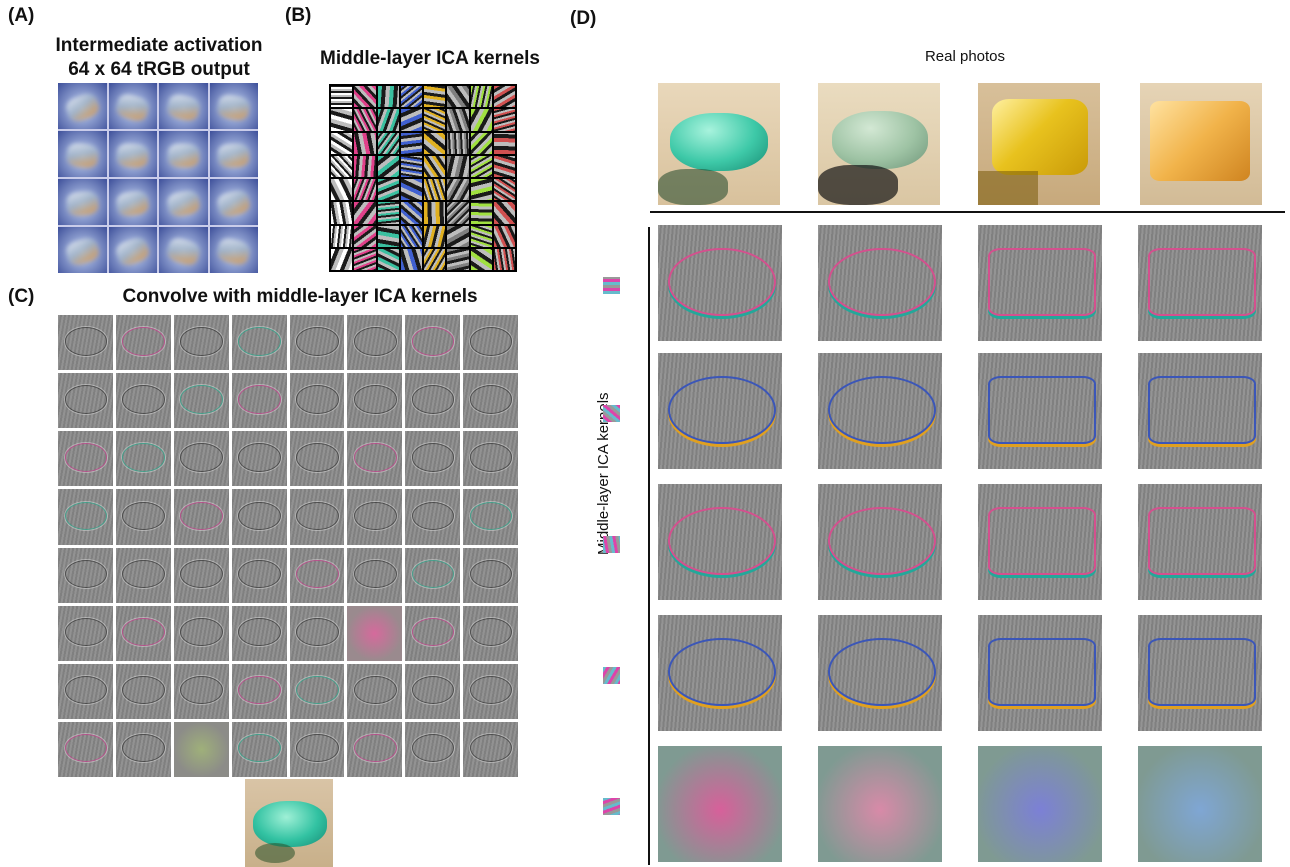 The width and height of the screenshot is (1290, 867). What do you see at coordinates (158, 178) in the screenshot?
I see `activation-grid` at bounding box center [158, 178].